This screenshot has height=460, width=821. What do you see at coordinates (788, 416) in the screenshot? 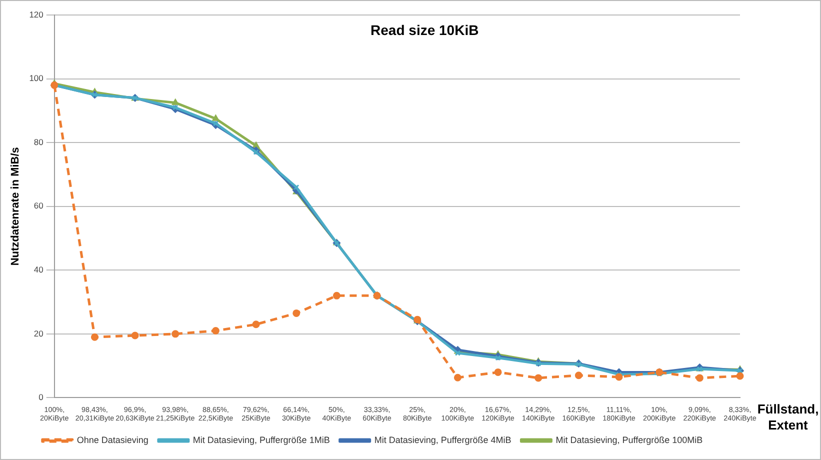
I see `x-axis-title: Füllstand, Extent` at bounding box center [788, 416].